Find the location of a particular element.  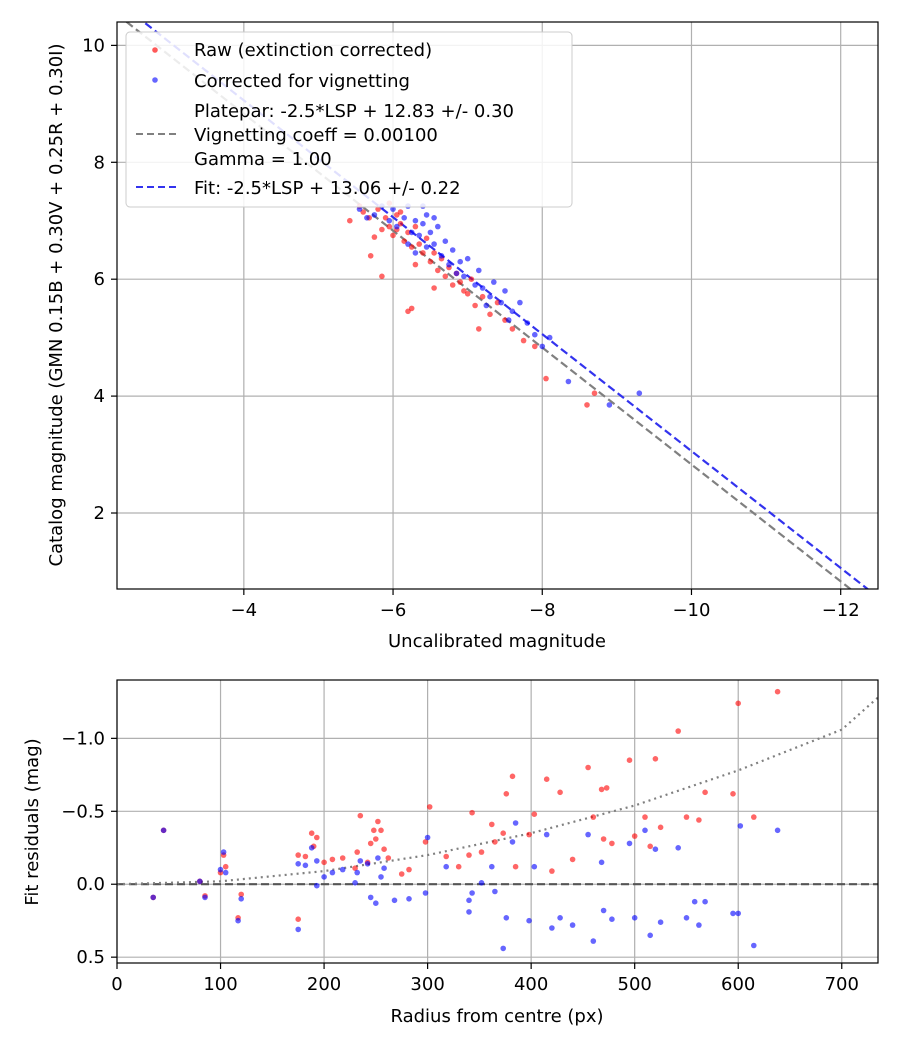

bottom-x-ticks: 0 100 200 300 400 500 600 700 is located at coordinates (485, 979).